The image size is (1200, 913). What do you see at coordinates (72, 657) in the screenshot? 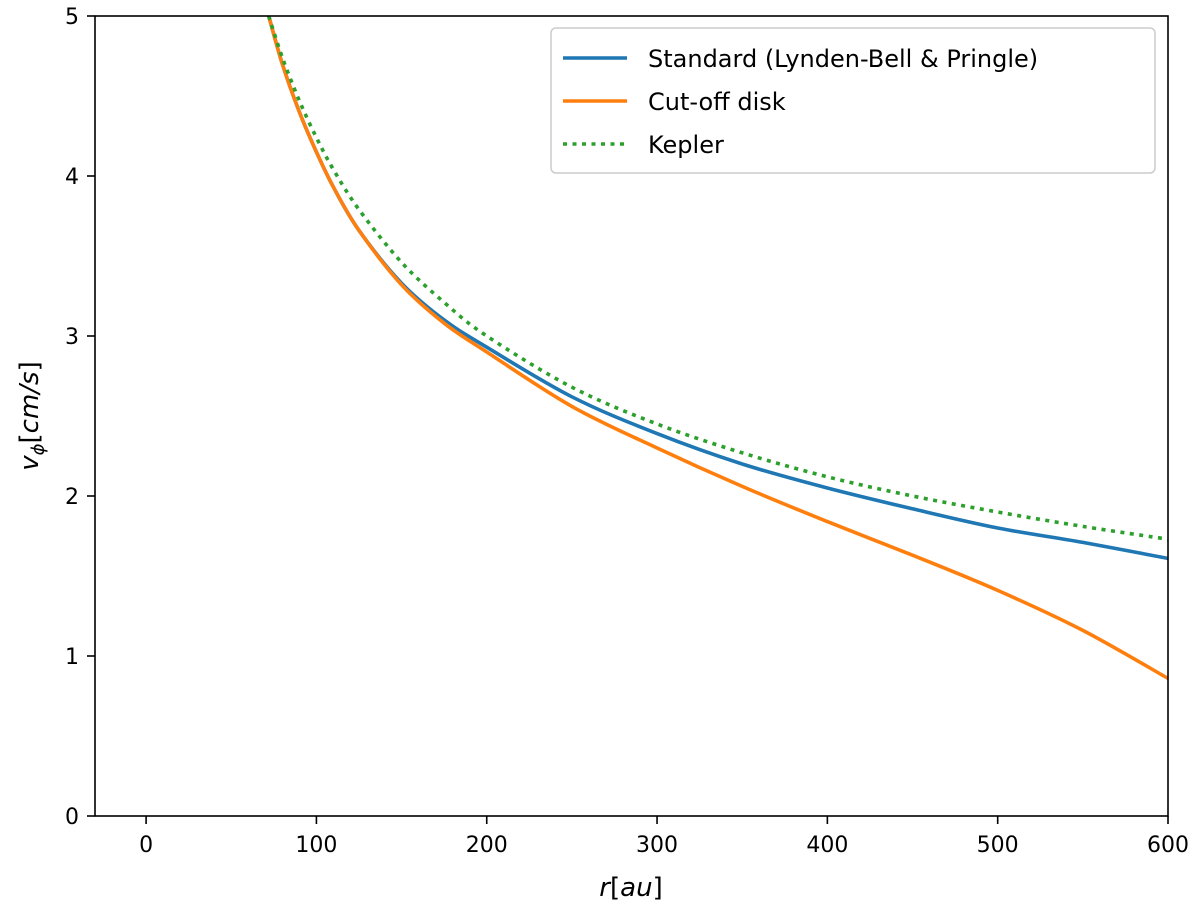
I see `y-tick-label: 1` at bounding box center [72, 657].